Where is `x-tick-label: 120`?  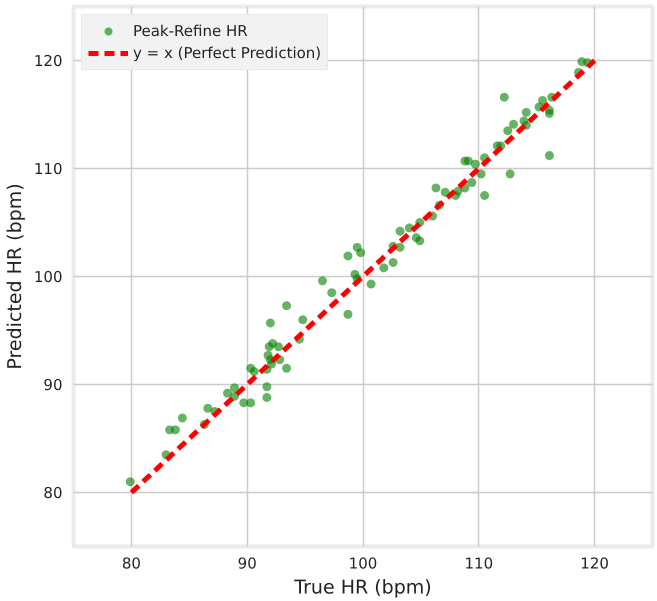 x-tick-label: 120 is located at coordinates (594, 563).